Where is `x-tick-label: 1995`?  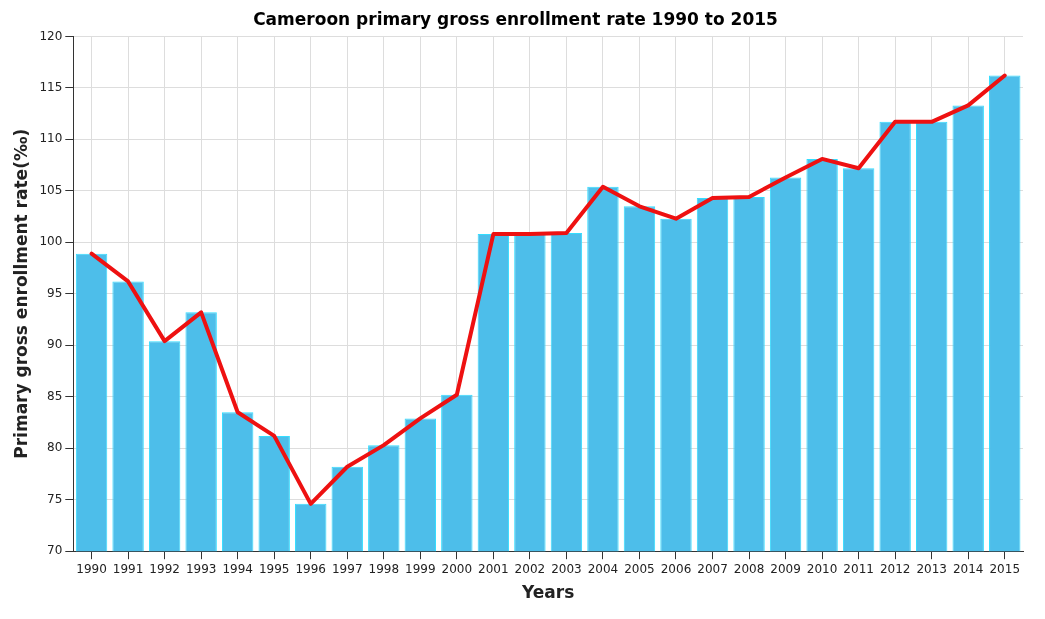 x-tick-label: 1995 is located at coordinates (274, 568).